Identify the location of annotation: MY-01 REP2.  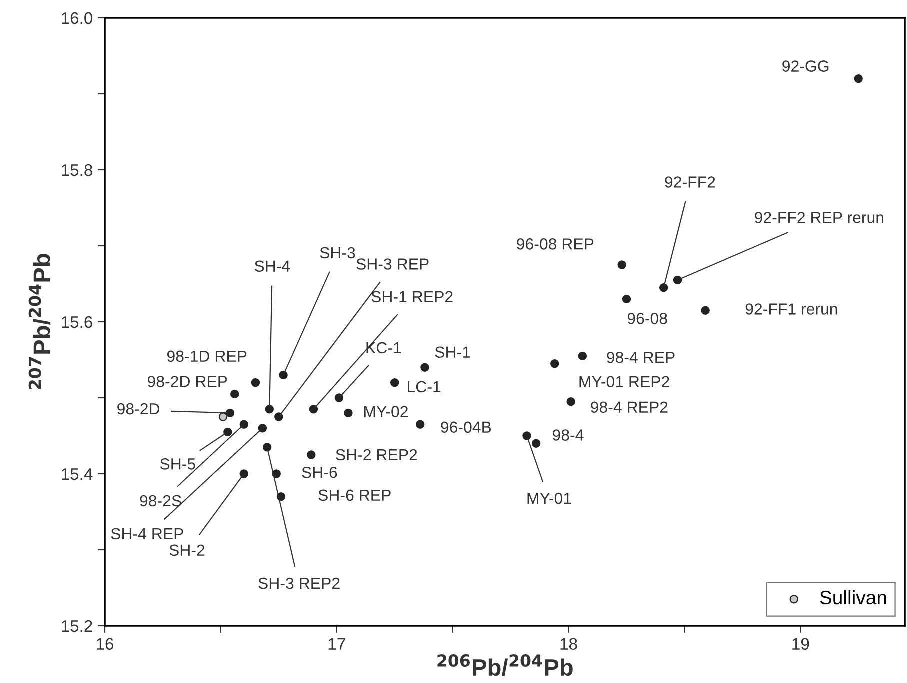
(625, 382).